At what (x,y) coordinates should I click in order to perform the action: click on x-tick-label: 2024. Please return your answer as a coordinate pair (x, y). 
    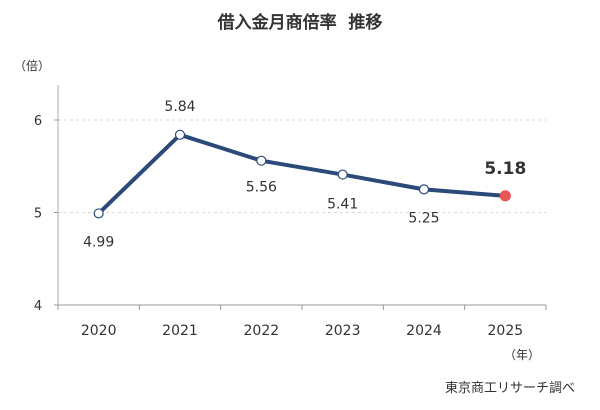
    Looking at the image, I should click on (424, 331).